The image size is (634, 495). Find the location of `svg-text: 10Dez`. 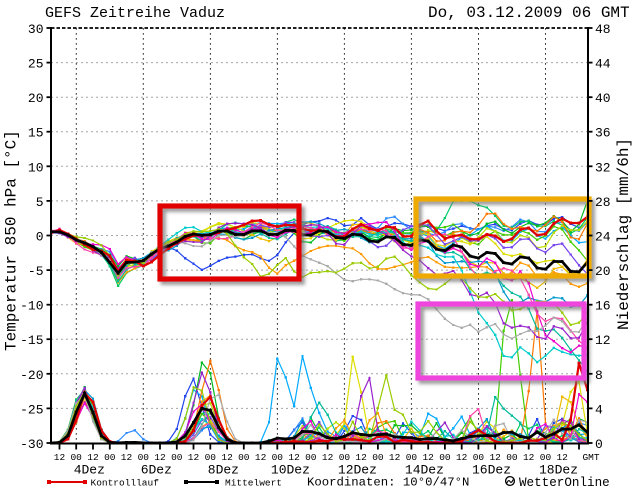

svg-text: 10Dez is located at coordinates (290, 470).